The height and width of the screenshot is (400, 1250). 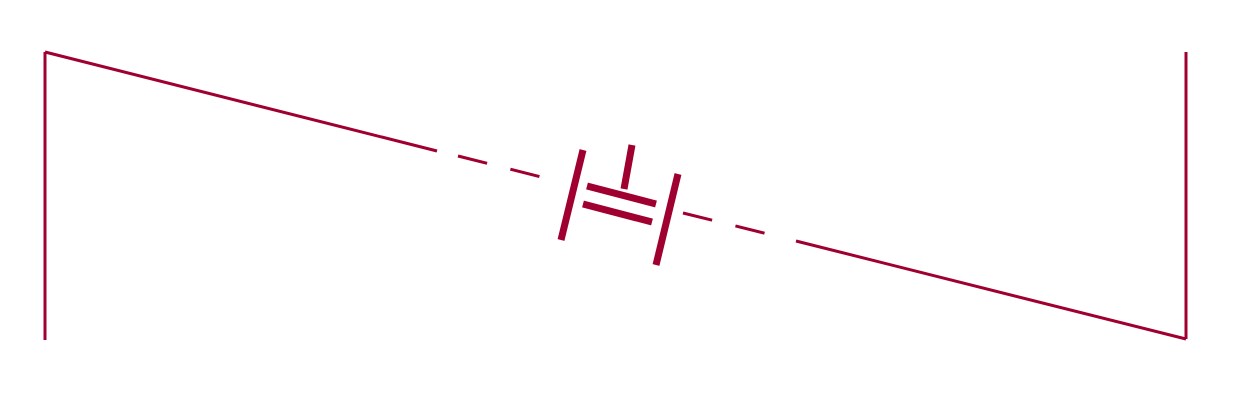 What do you see at coordinates (572, 195) in the screenshot?
I see `left-plate` at bounding box center [572, 195].